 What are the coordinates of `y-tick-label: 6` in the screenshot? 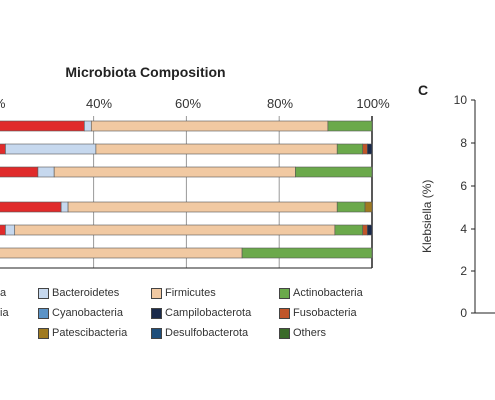 It's located at (463, 186).